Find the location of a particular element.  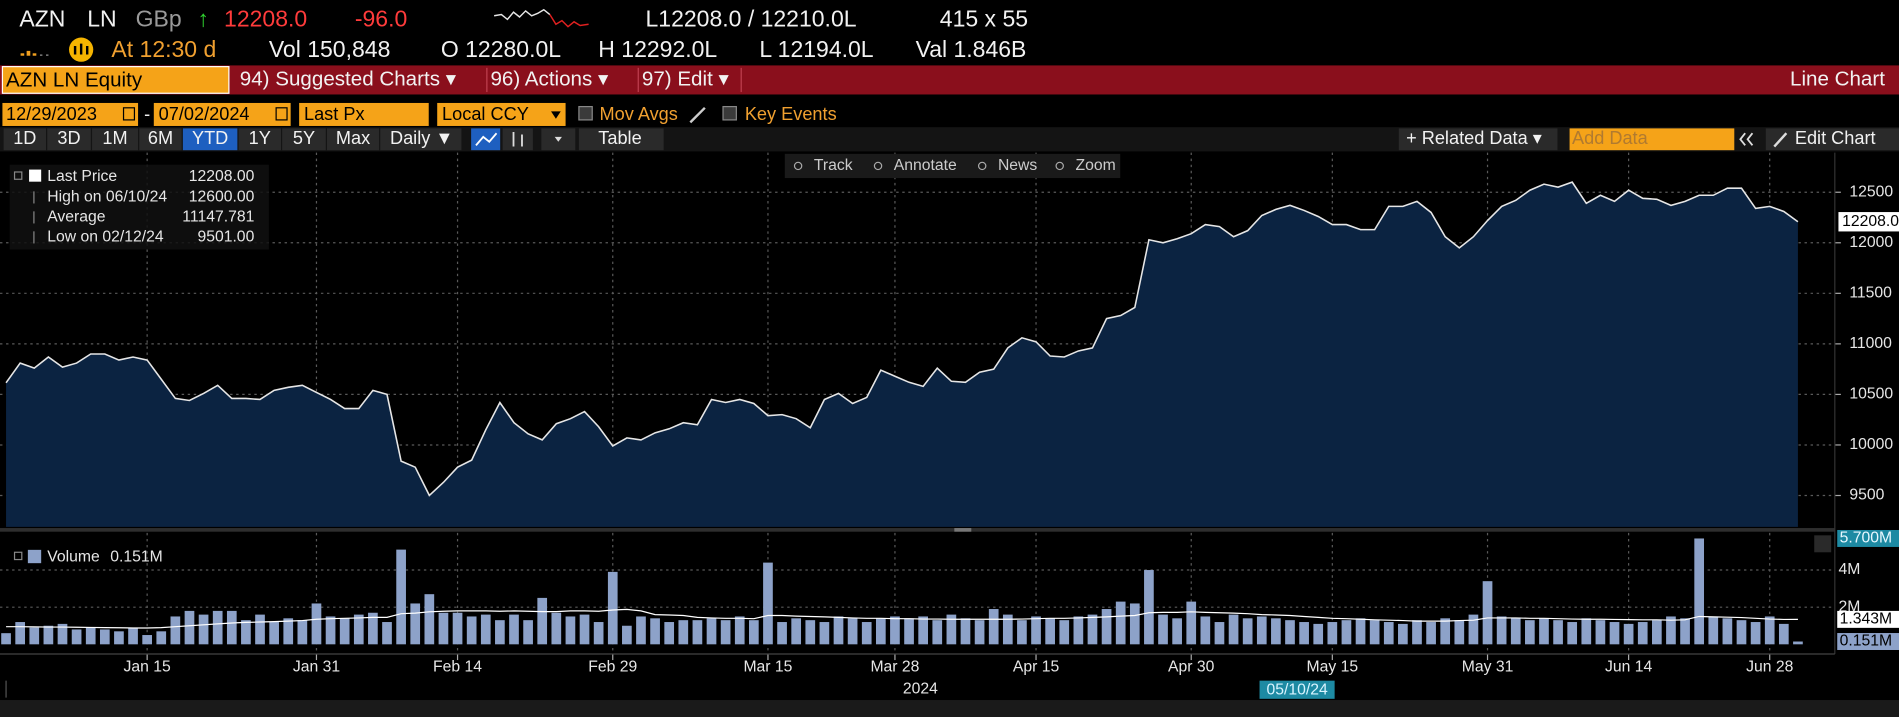

period-label: 3D is located at coordinates (68, 138).